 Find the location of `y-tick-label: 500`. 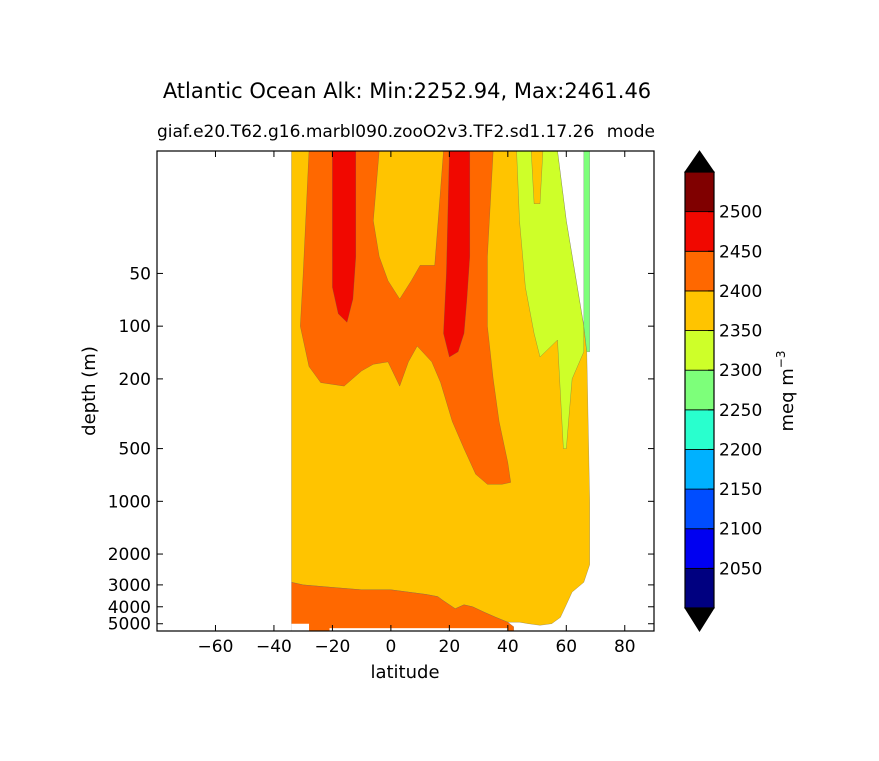

y-tick-label: 500 is located at coordinates (135, 450).